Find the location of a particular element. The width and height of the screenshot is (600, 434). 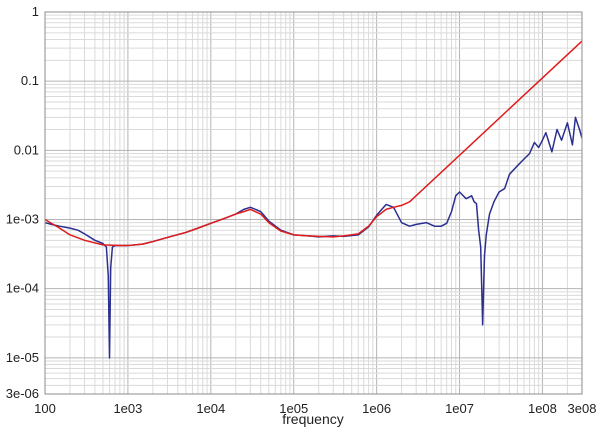

x-tick-label: 1e04 is located at coordinates (210, 408).